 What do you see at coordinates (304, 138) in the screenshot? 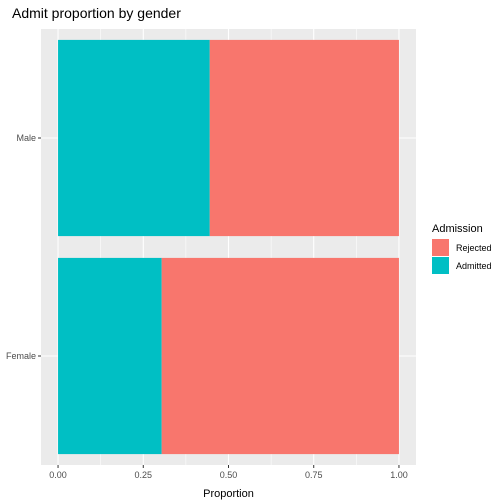
I see `bar-rejected-male` at bounding box center [304, 138].